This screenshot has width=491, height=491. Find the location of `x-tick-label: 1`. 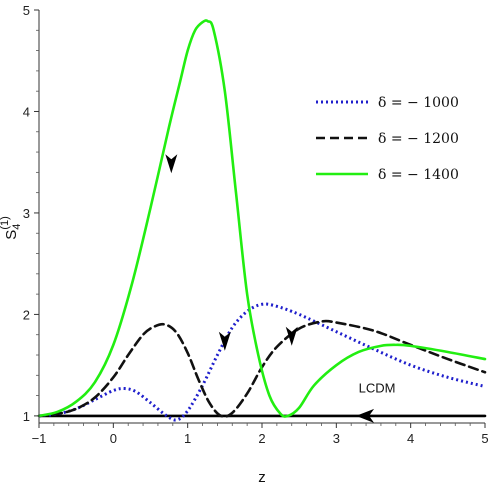

x-tick-label: 1 is located at coordinates (187, 438).